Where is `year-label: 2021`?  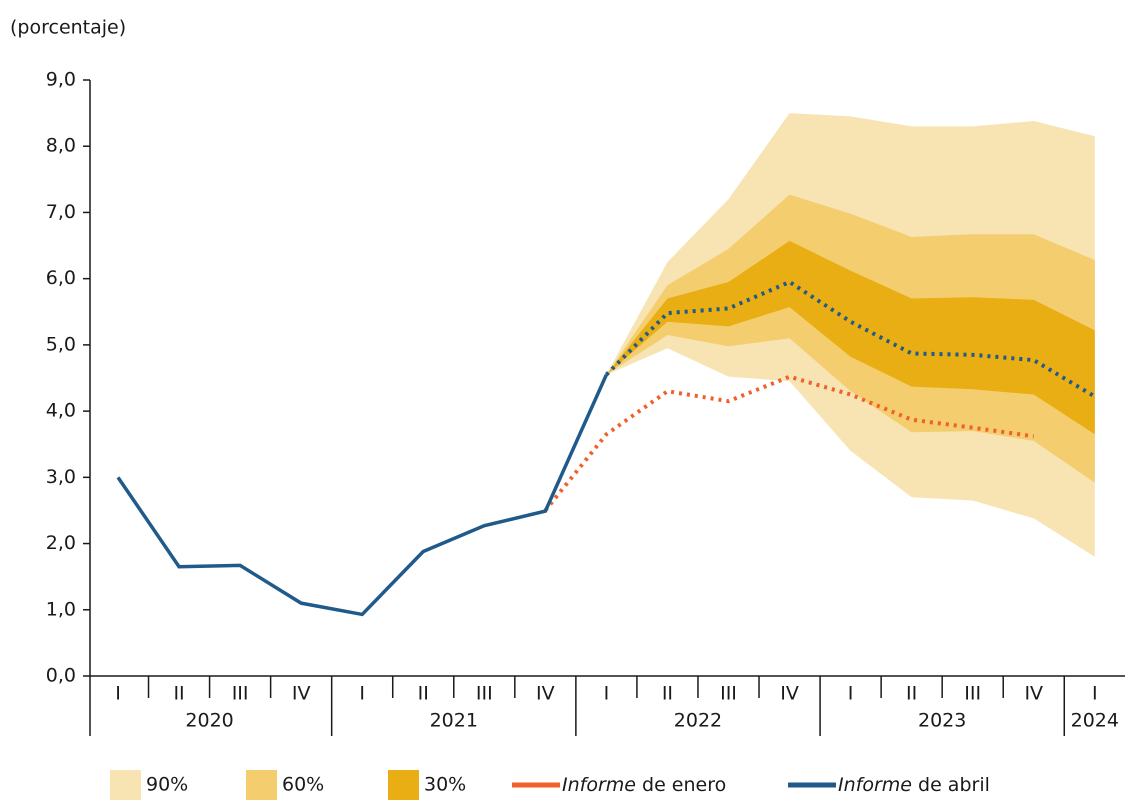
year-label: 2021 is located at coordinates (454, 721).